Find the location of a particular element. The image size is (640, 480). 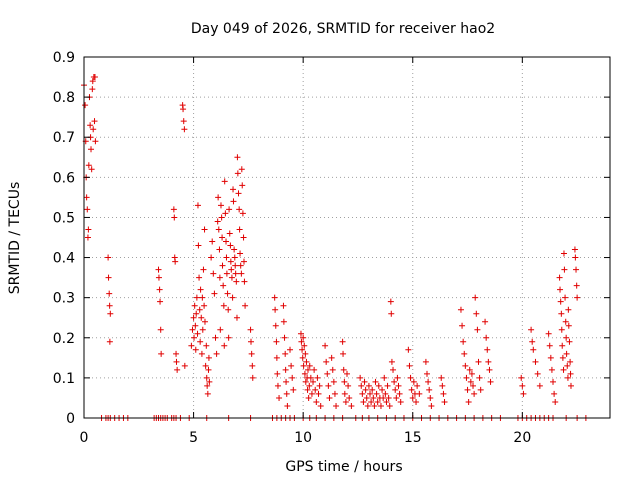

y-tick-label: 0.7 is located at coordinates (64, 138).